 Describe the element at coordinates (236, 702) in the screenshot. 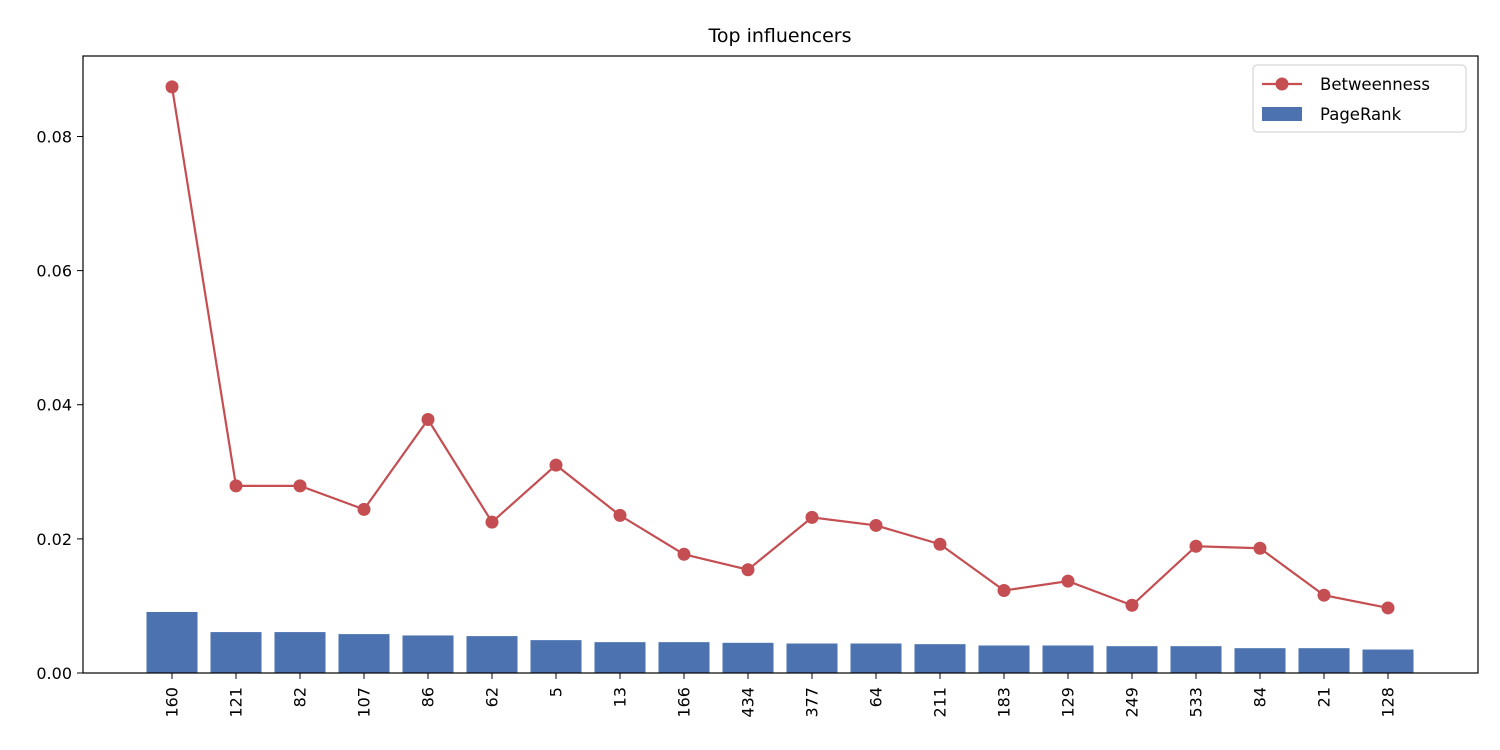

I see `x-tick-label: 121` at that location.